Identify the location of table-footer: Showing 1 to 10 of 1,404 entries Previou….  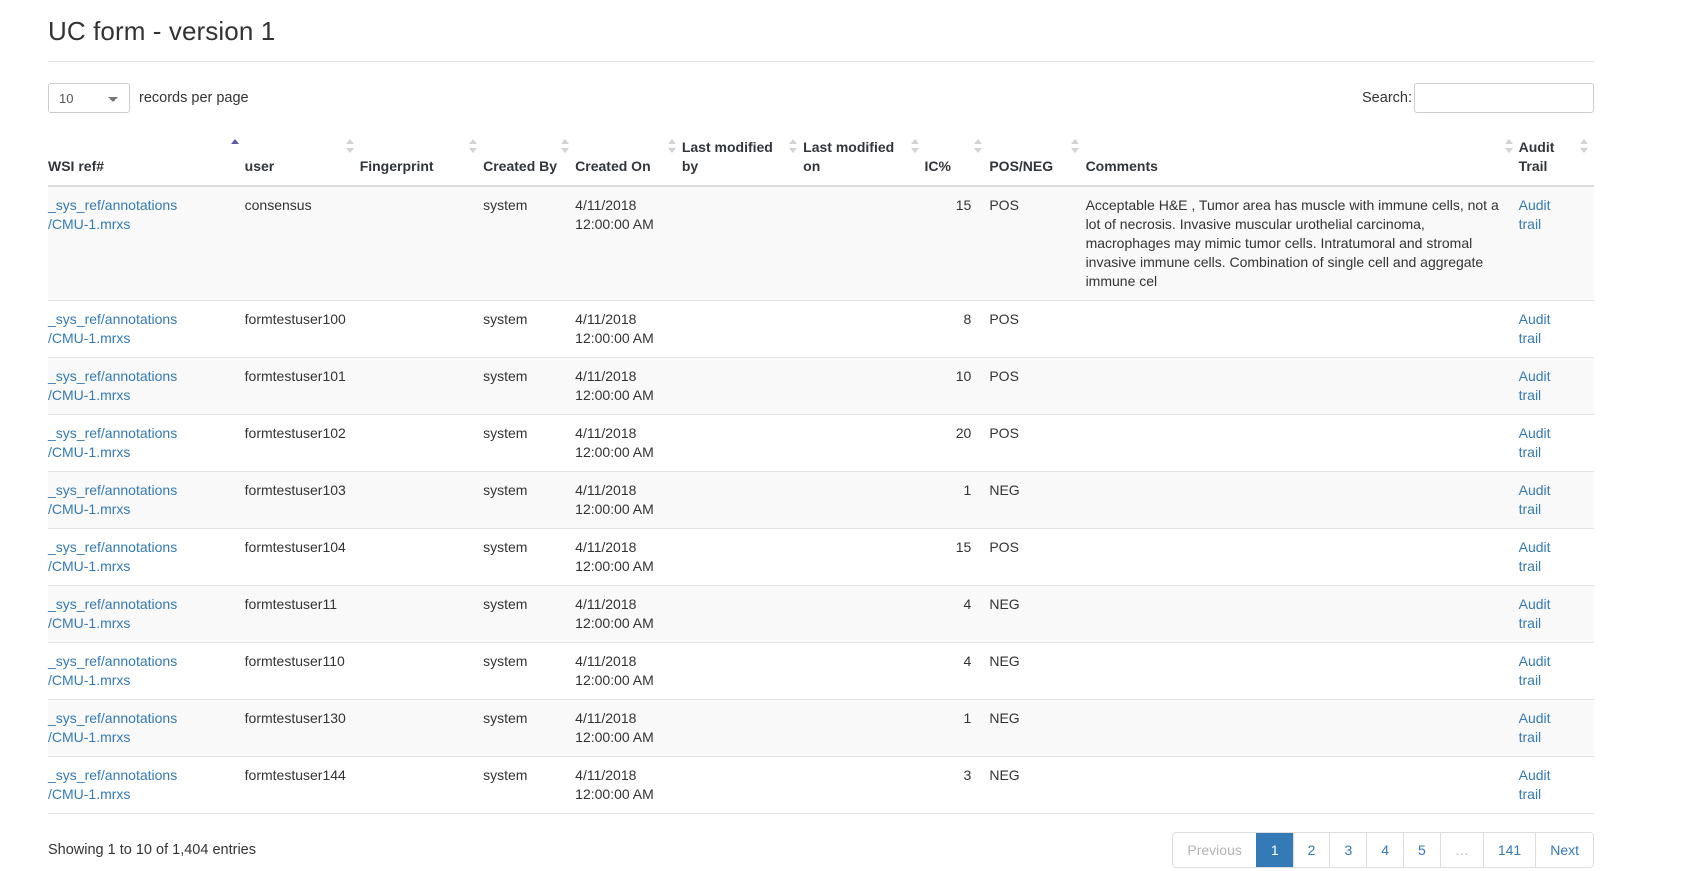
(821, 850).